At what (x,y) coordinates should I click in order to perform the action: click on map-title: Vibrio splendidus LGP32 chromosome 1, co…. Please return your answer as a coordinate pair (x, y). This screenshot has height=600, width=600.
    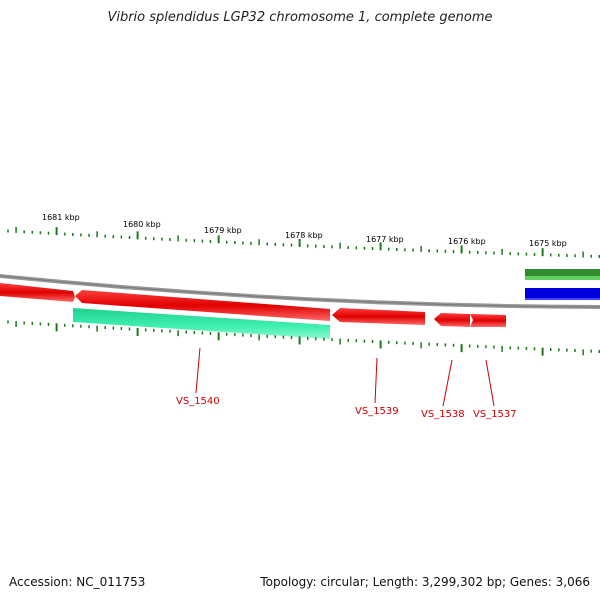
    Looking at the image, I should click on (300, 17).